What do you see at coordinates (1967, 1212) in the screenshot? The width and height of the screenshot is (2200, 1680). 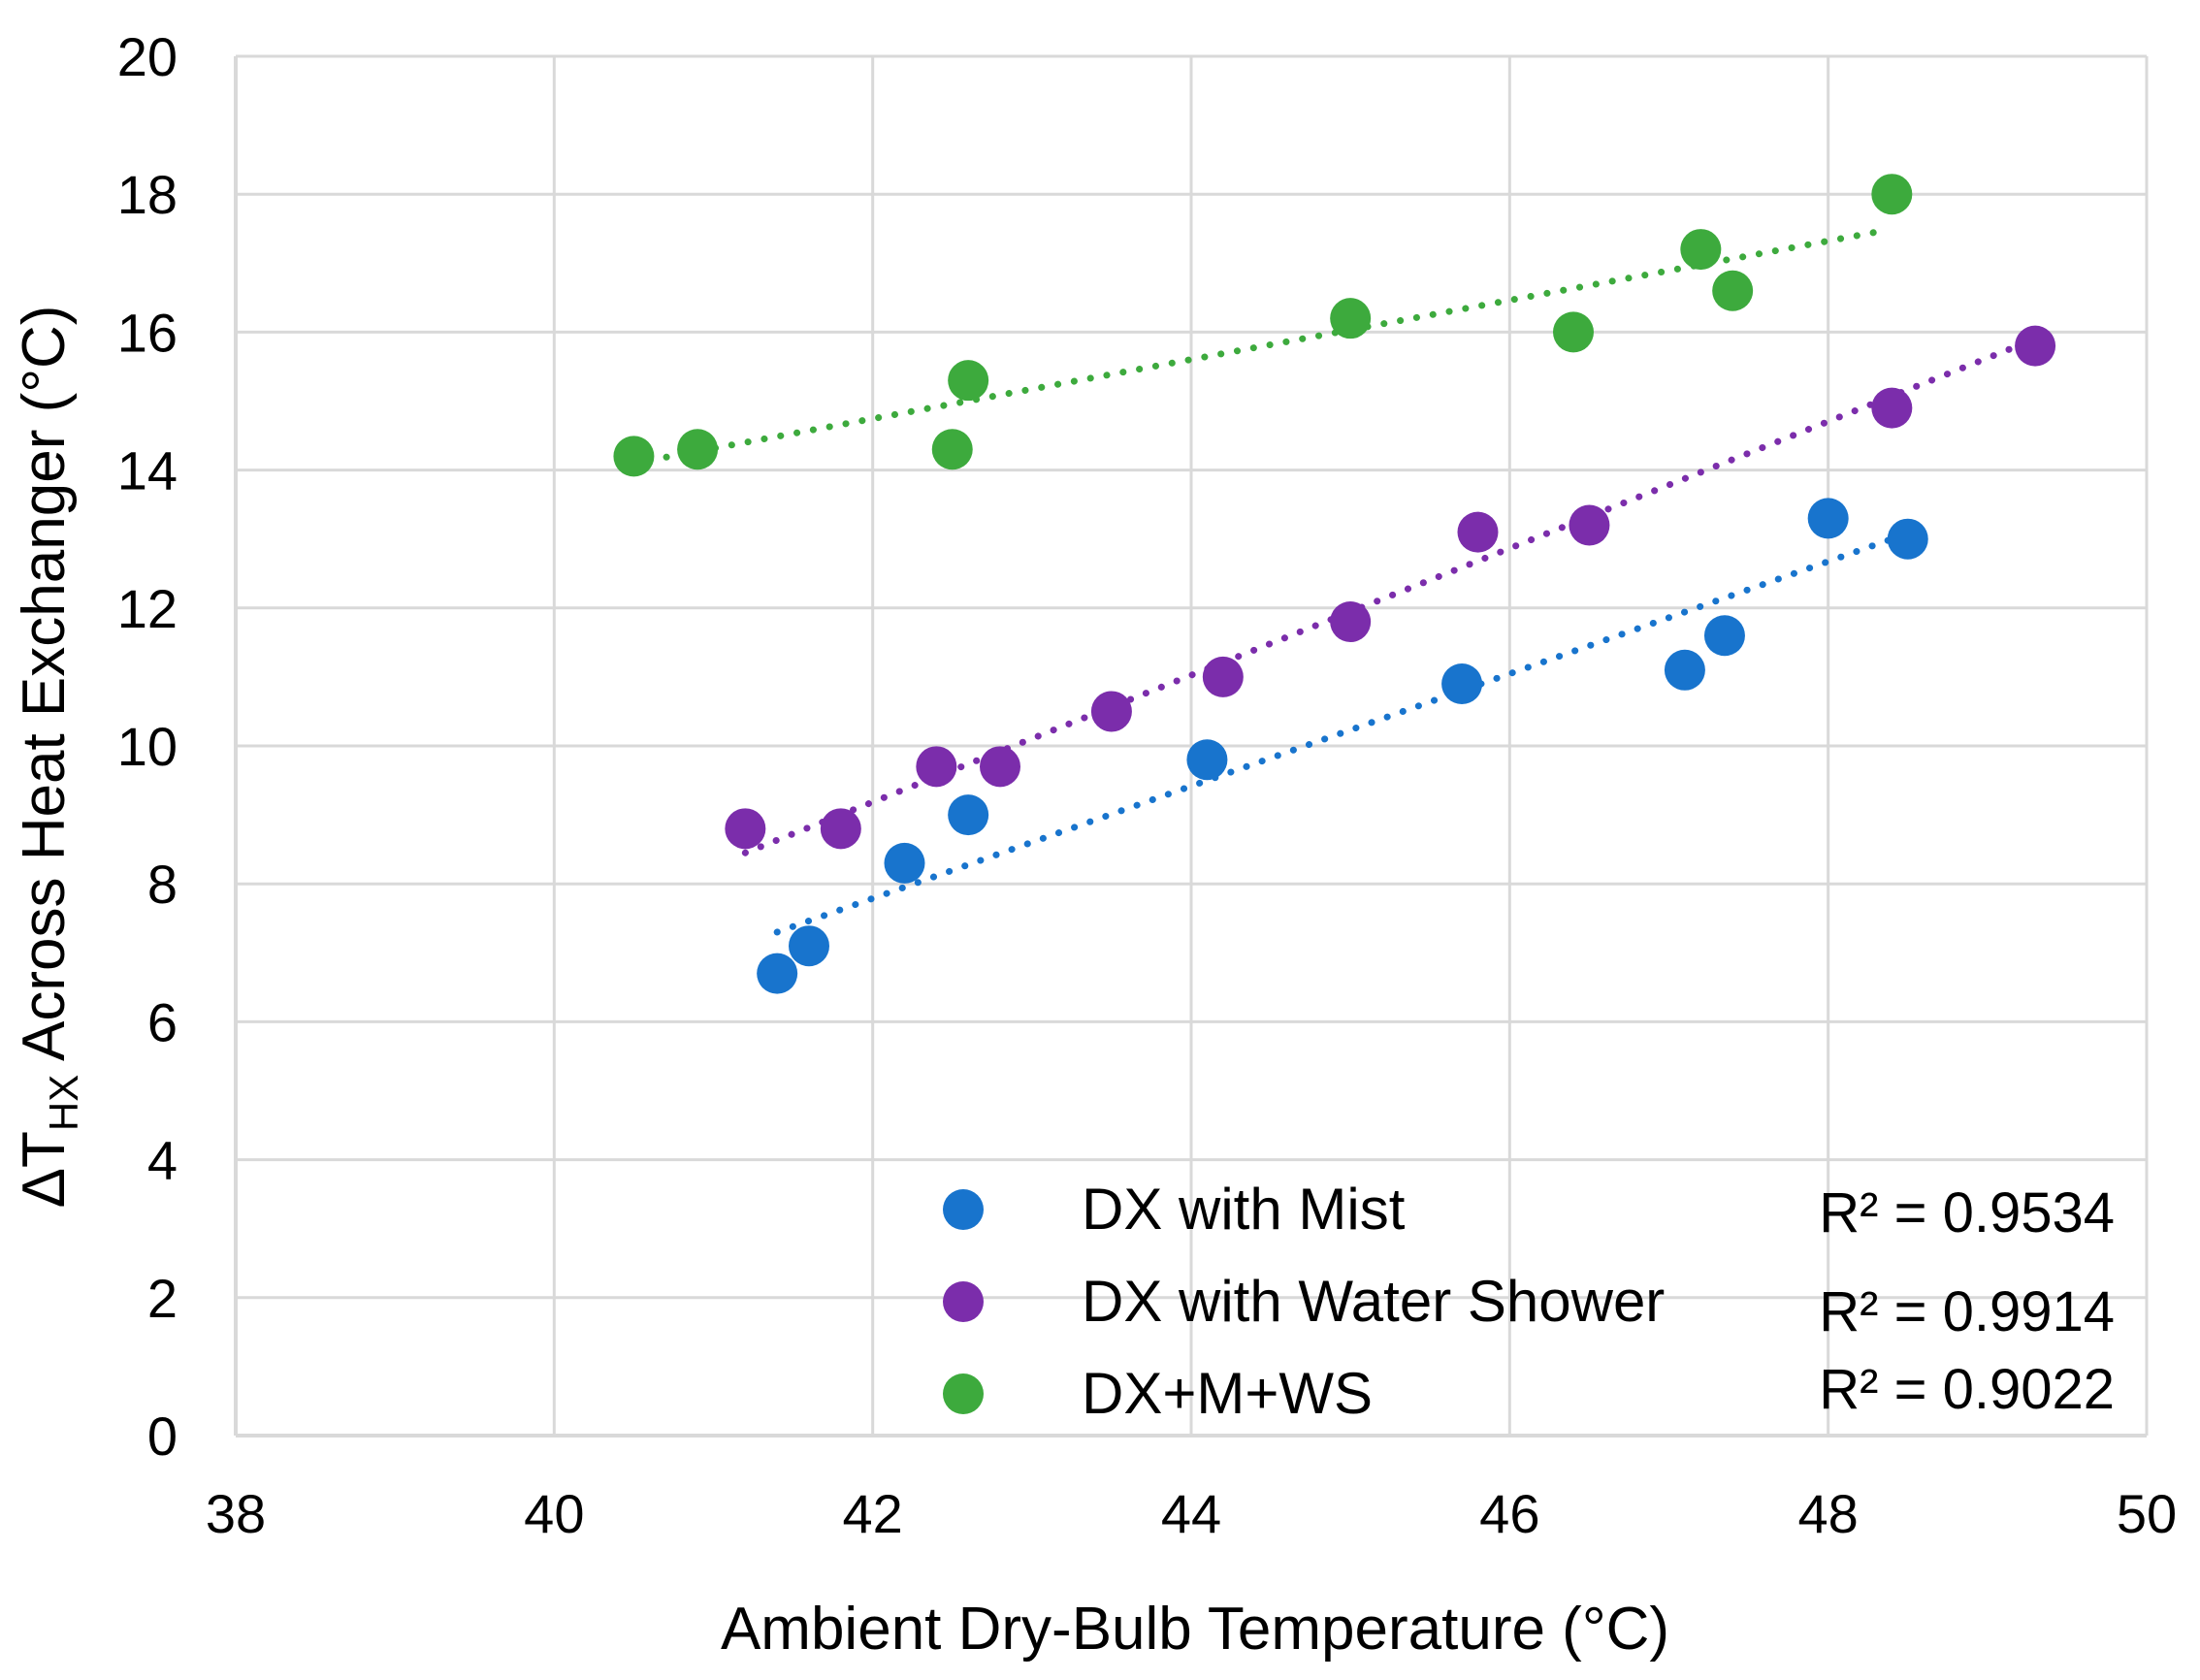 I see `r-squared-label-0: R² = 0.9534` at bounding box center [1967, 1212].